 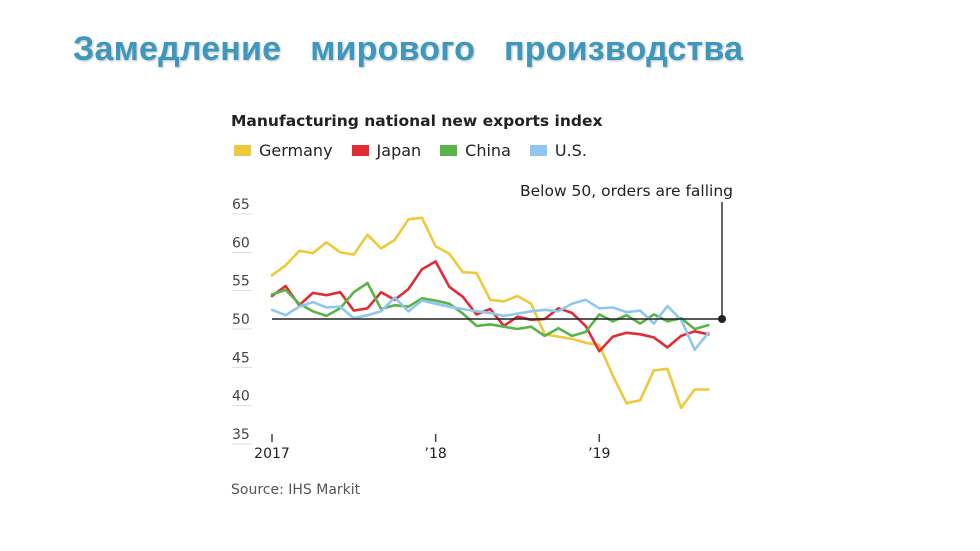 What do you see at coordinates (360, 150) in the screenshot?
I see `legend-swatch-japan` at bounding box center [360, 150].